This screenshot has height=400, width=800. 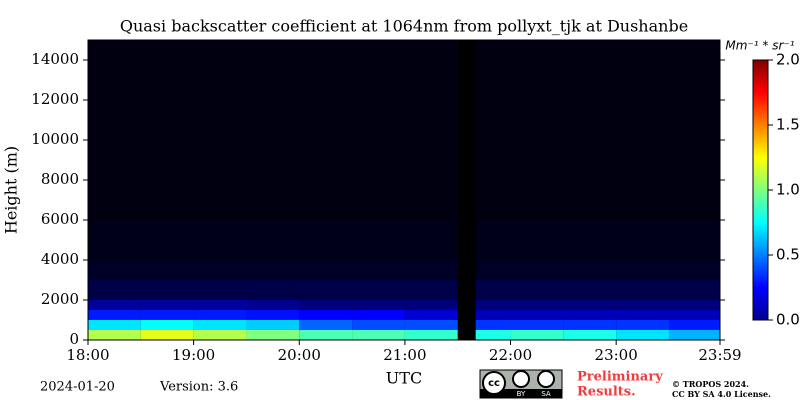 What do you see at coordinates (60, 179) in the screenshot?
I see `y-tick-label: 8000` at bounding box center [60, 179].